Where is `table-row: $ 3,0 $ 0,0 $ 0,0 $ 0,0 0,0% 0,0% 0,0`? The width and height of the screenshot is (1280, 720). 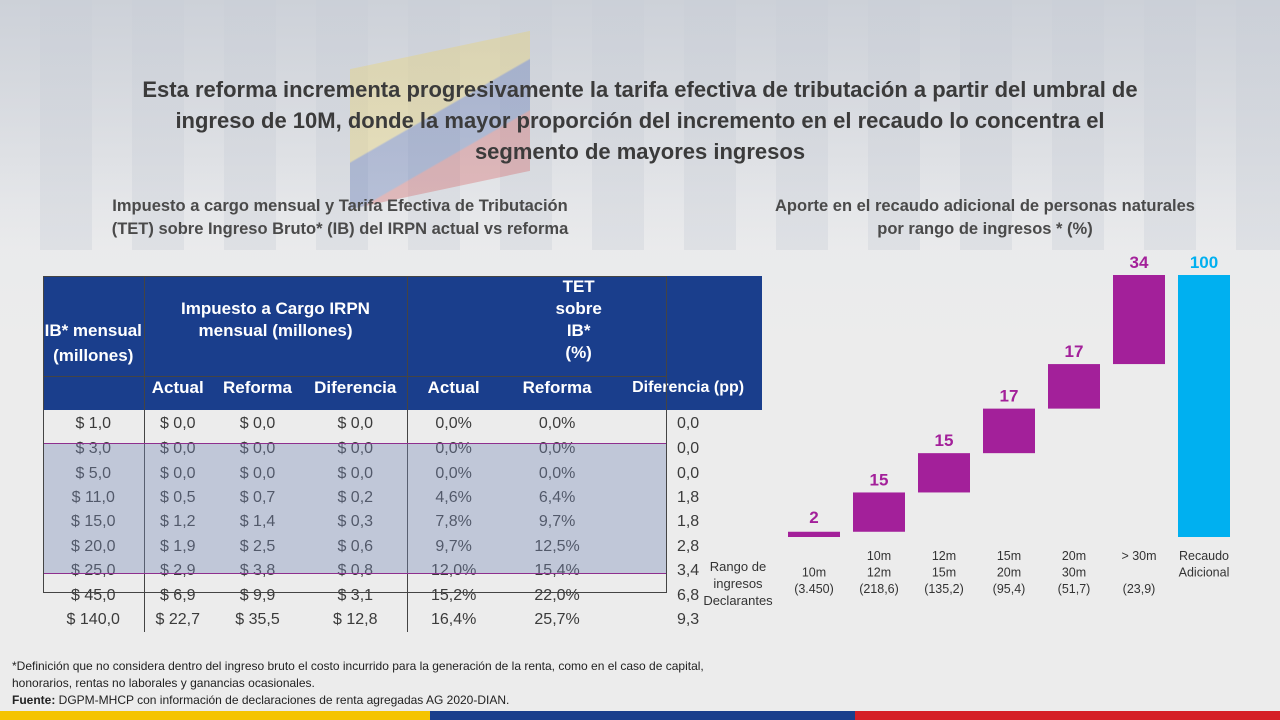 table-row: $ 3,0 $ 0,0 $ 0,0 $ 0,0 0,0% 0,0% 0,0 is located at coordinates (402, 449).